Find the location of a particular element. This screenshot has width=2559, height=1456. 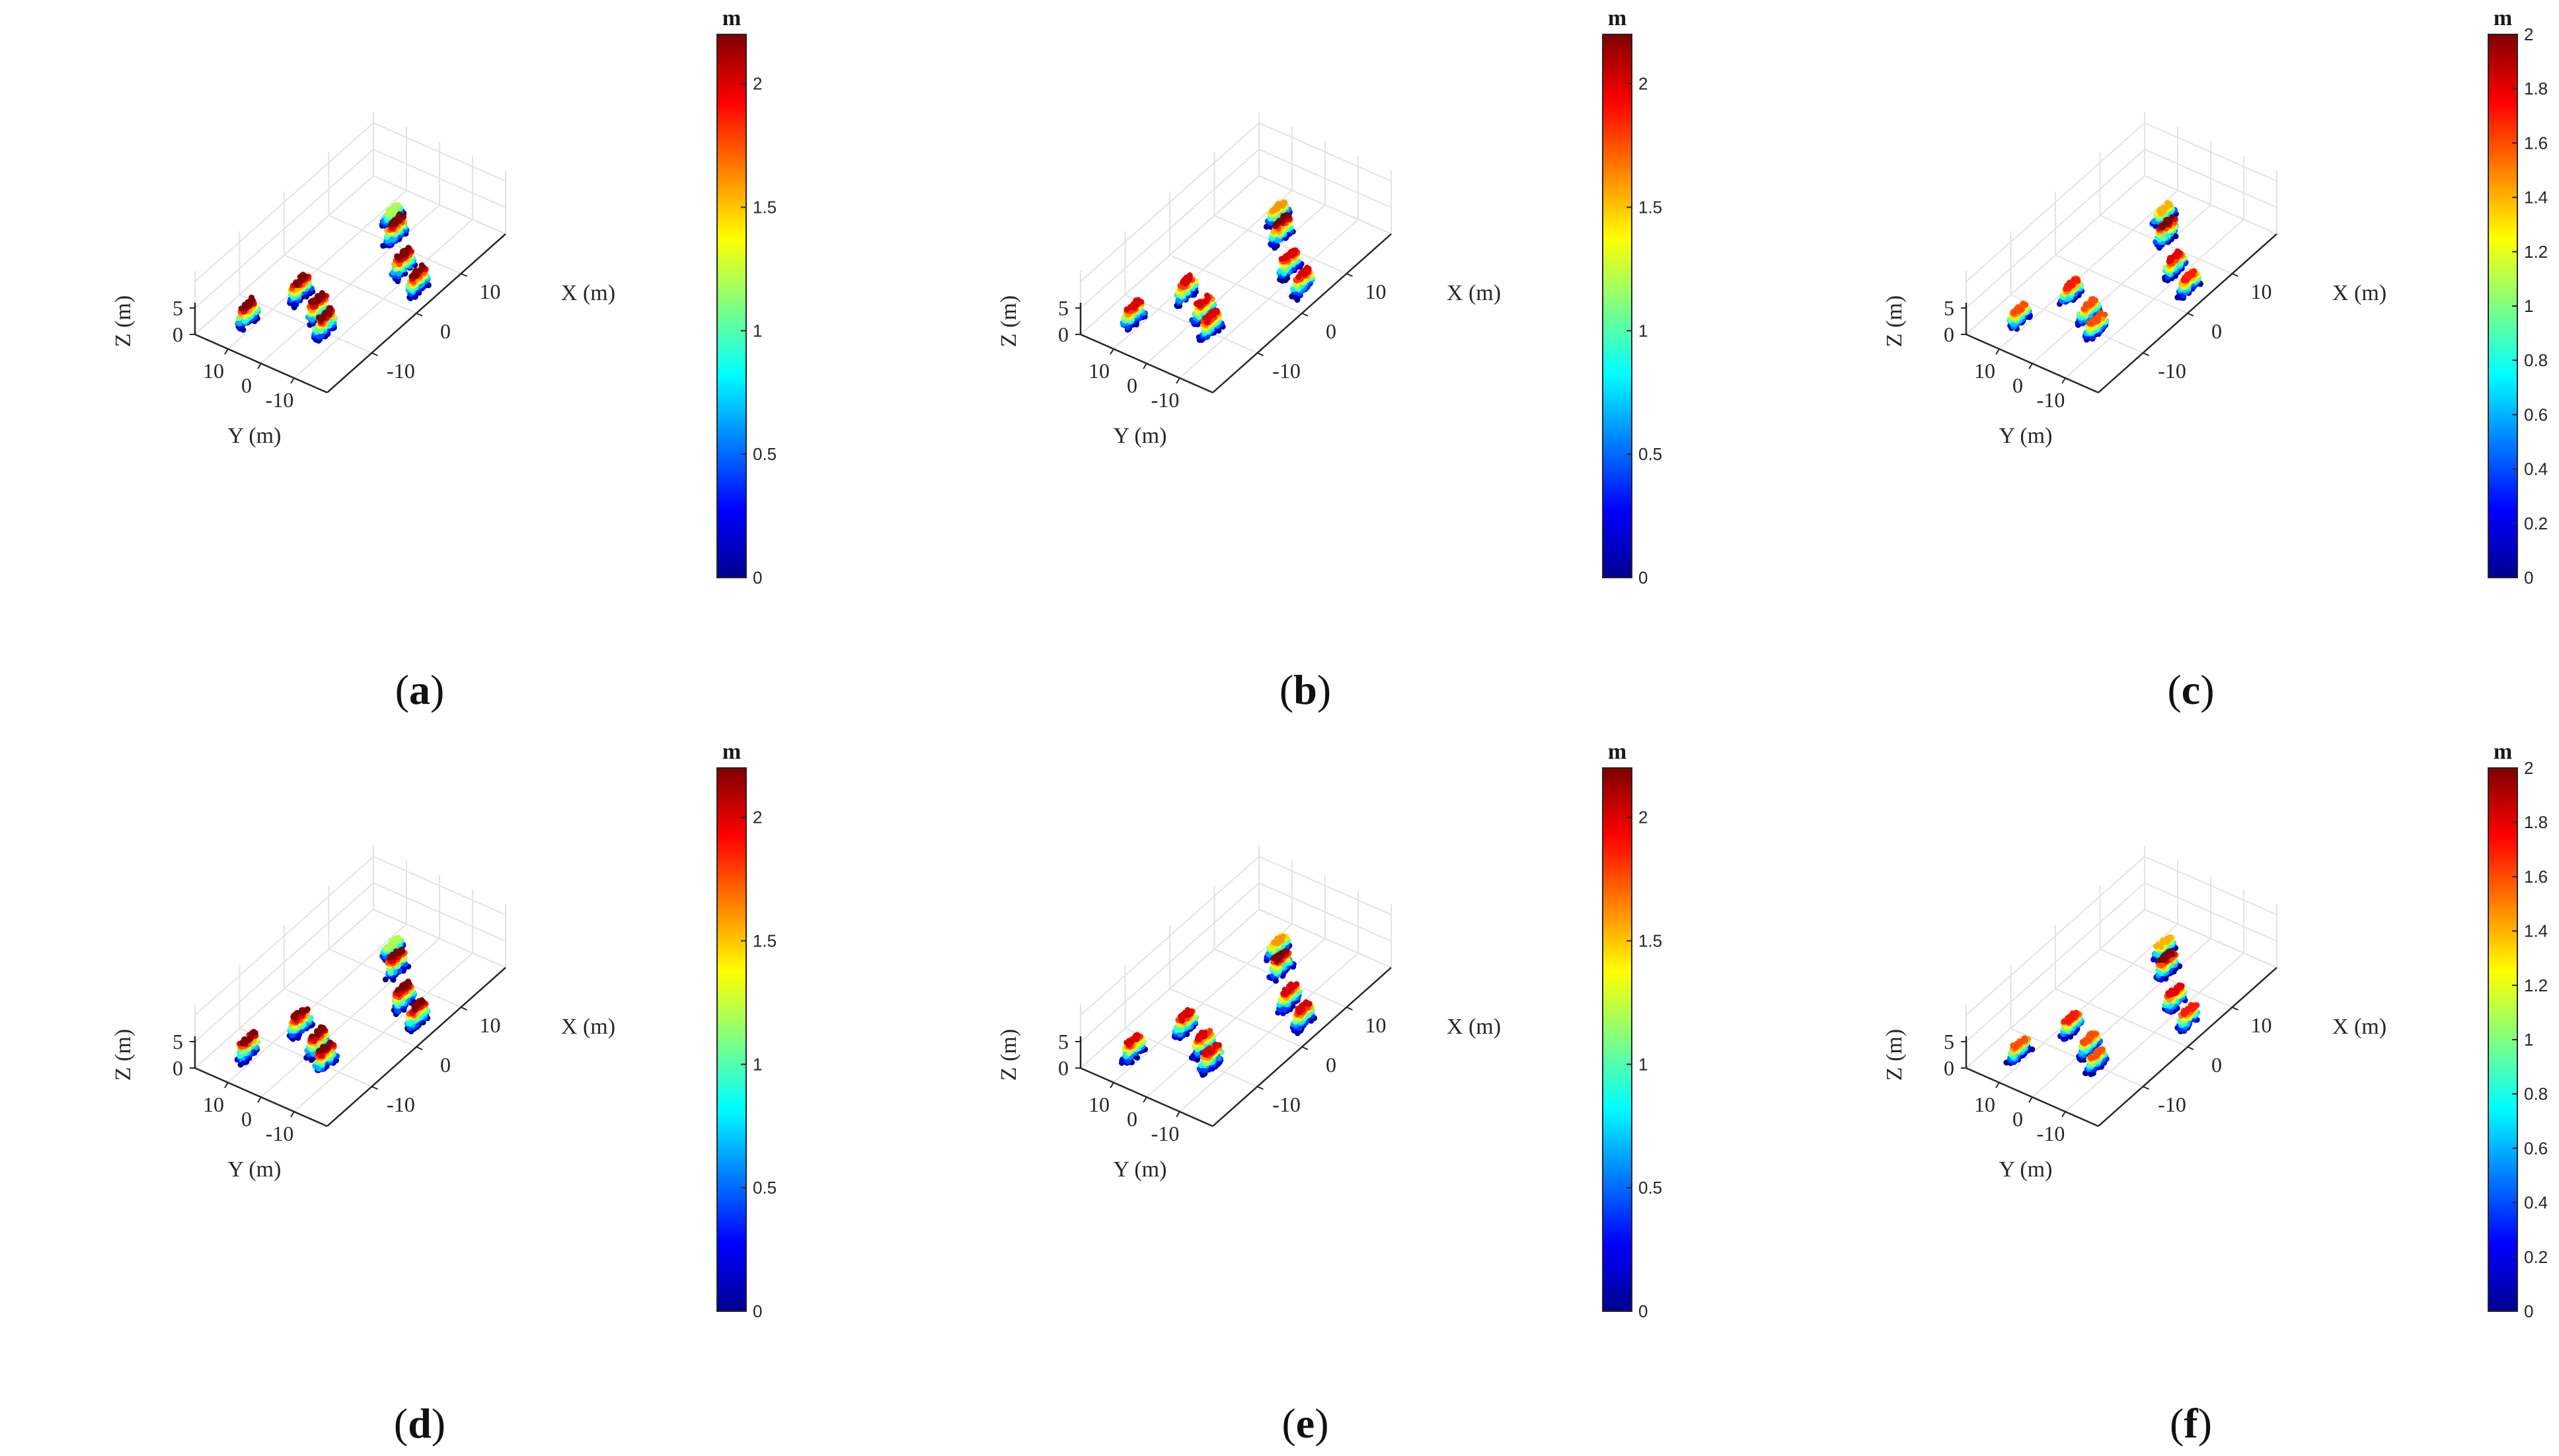

panel-caption: (b) is located at coordinates (1305, 689).